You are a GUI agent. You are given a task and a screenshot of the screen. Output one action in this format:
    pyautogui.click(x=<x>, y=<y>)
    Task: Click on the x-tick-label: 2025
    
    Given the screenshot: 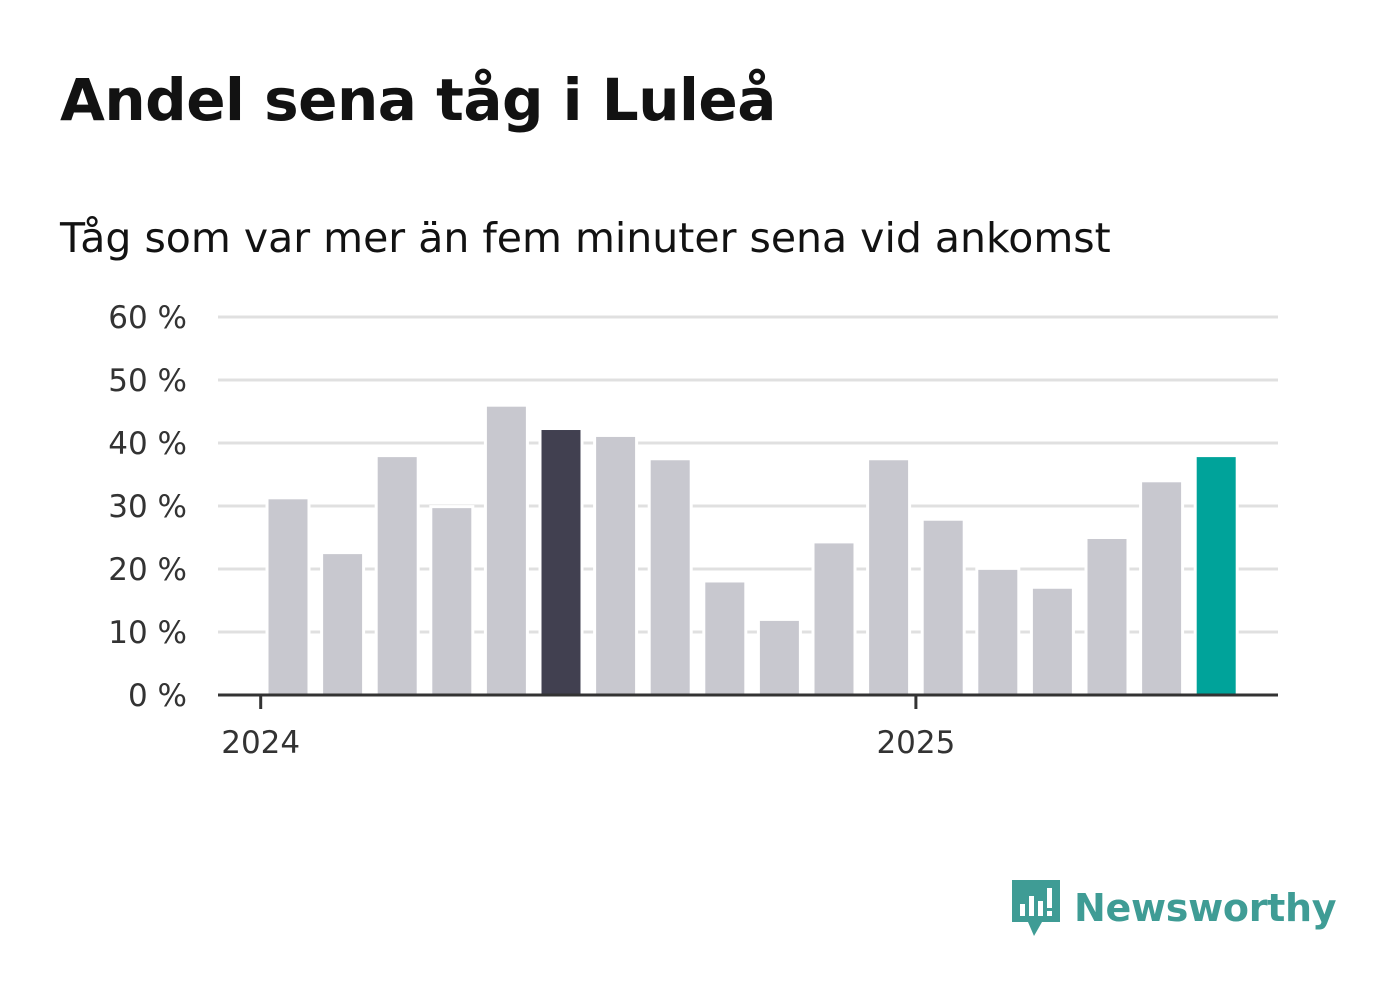 What is the action you would take?
    pyautogui.click(x=915, y=743)
    